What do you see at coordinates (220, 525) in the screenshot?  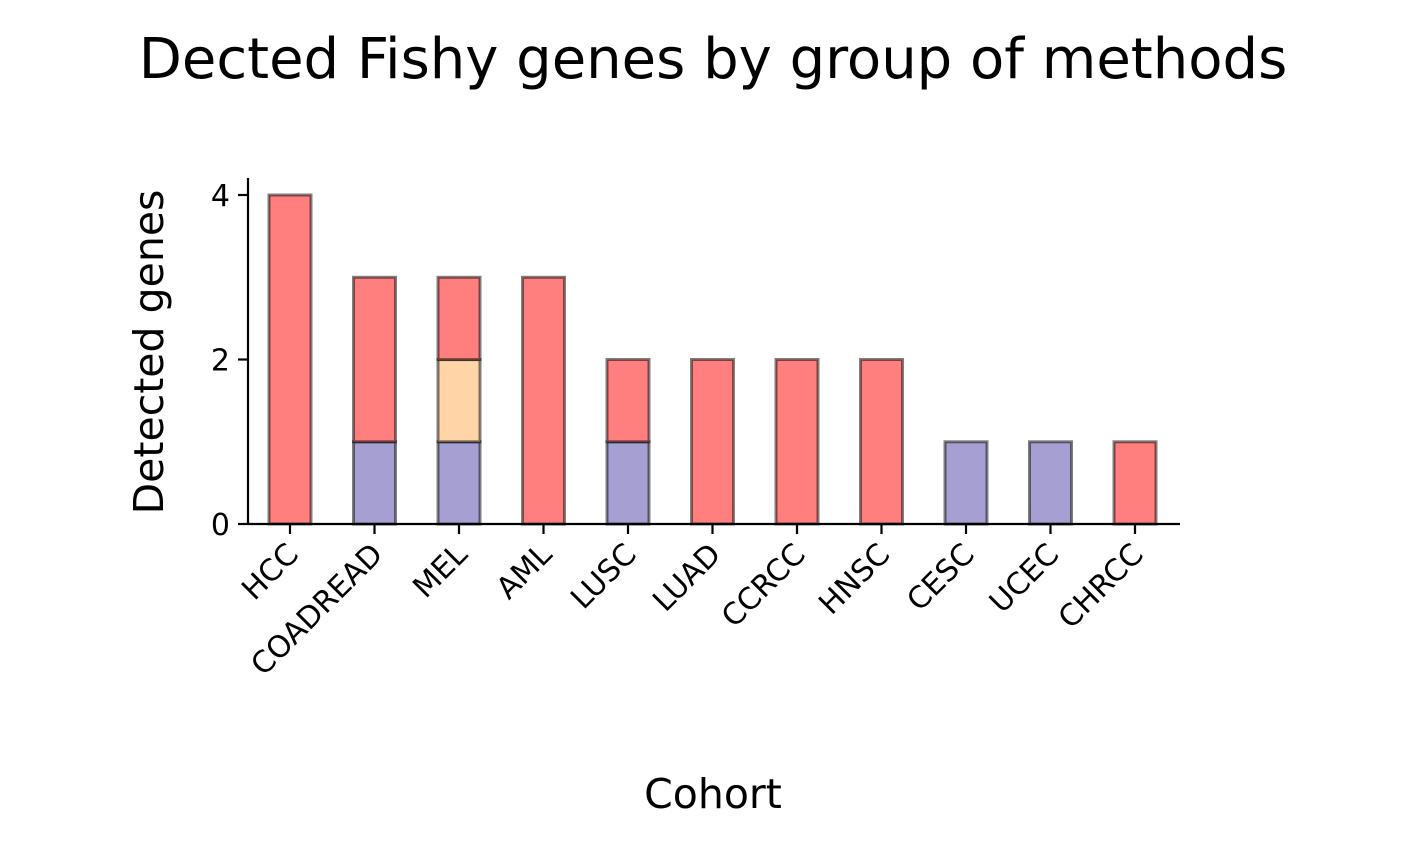 I see `y-tick-label: 0` at bounding box center [220, 525].